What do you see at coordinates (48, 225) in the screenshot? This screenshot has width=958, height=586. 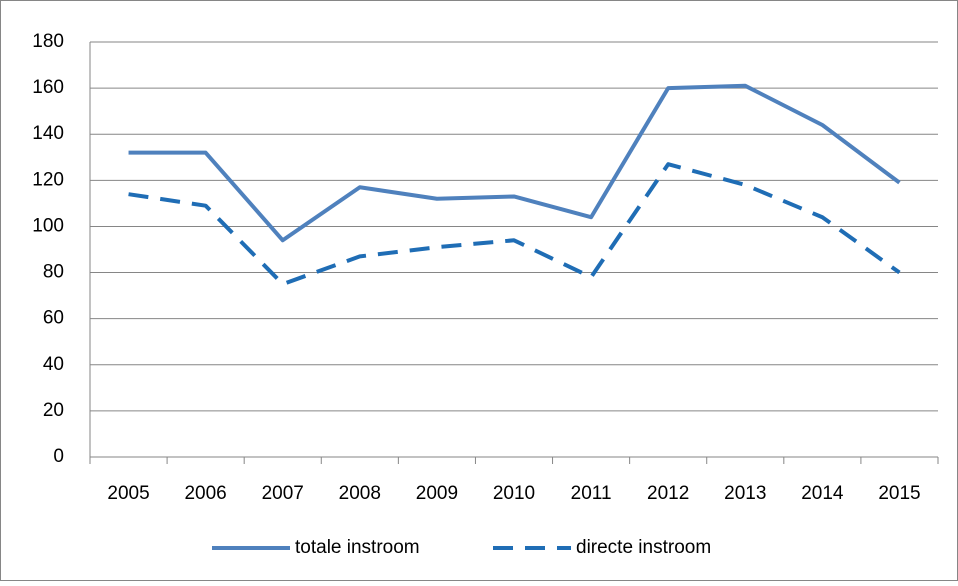 I see `y-tick-label: 100` at bounding box center [48, 225].